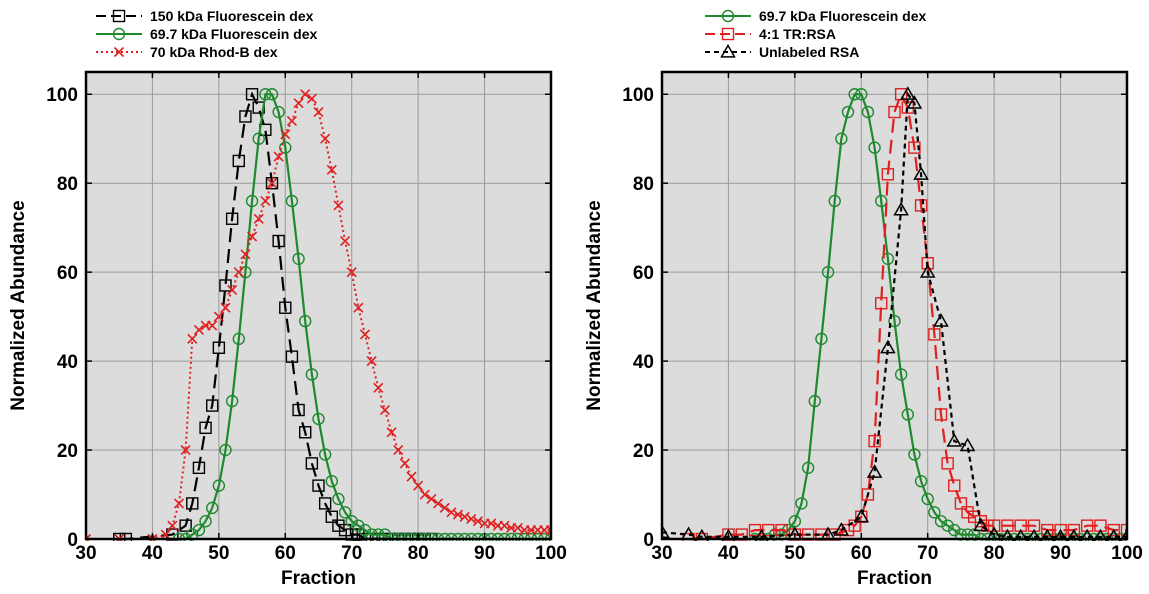 This screenshot has height=594, width=1149. Describe the element at coordinates (214, 52) in the screenshot. I see `legend-label-2: 70 kDa Rhod-B dex` at that location.